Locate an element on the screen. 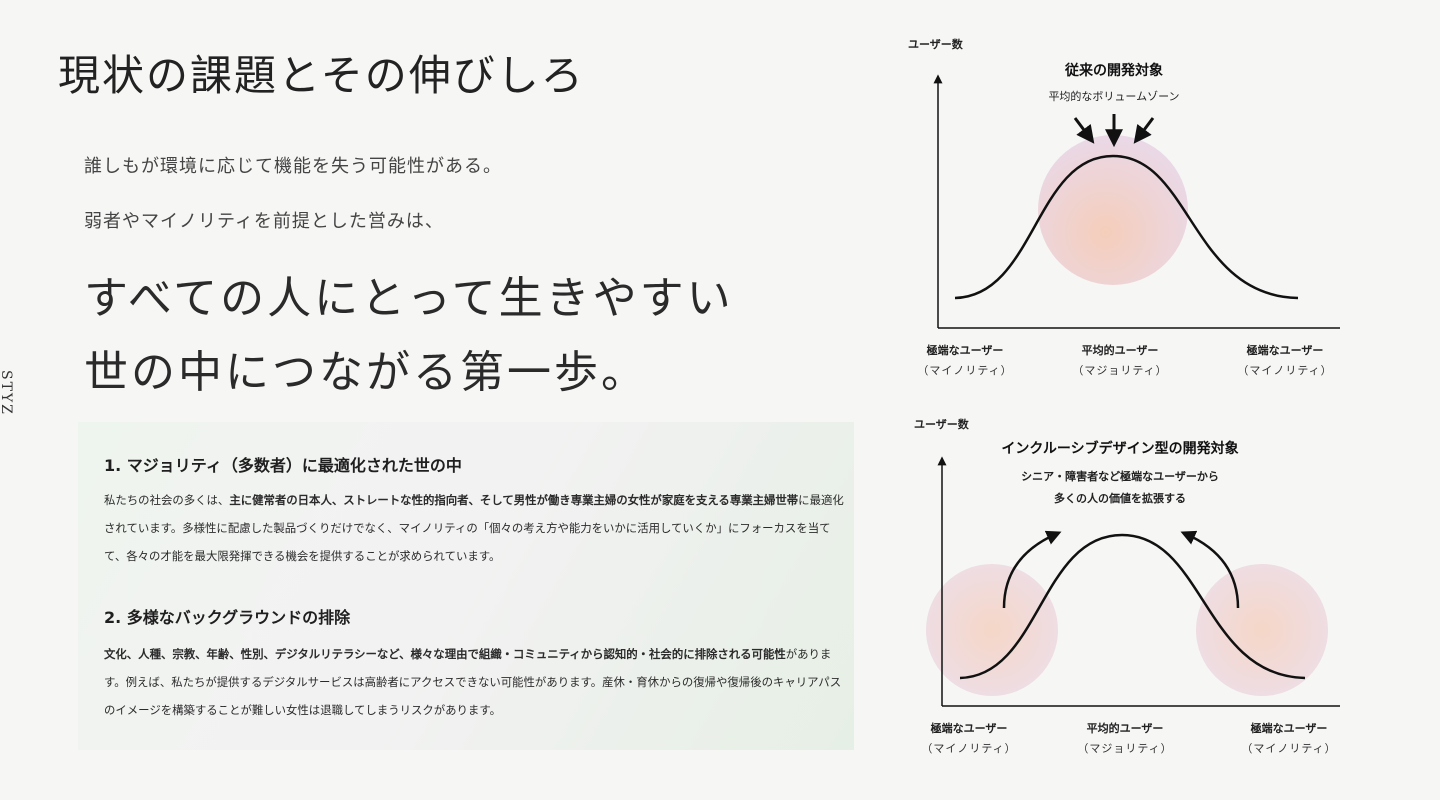  arrow-expand-right is located at coordinates (1210, 569).